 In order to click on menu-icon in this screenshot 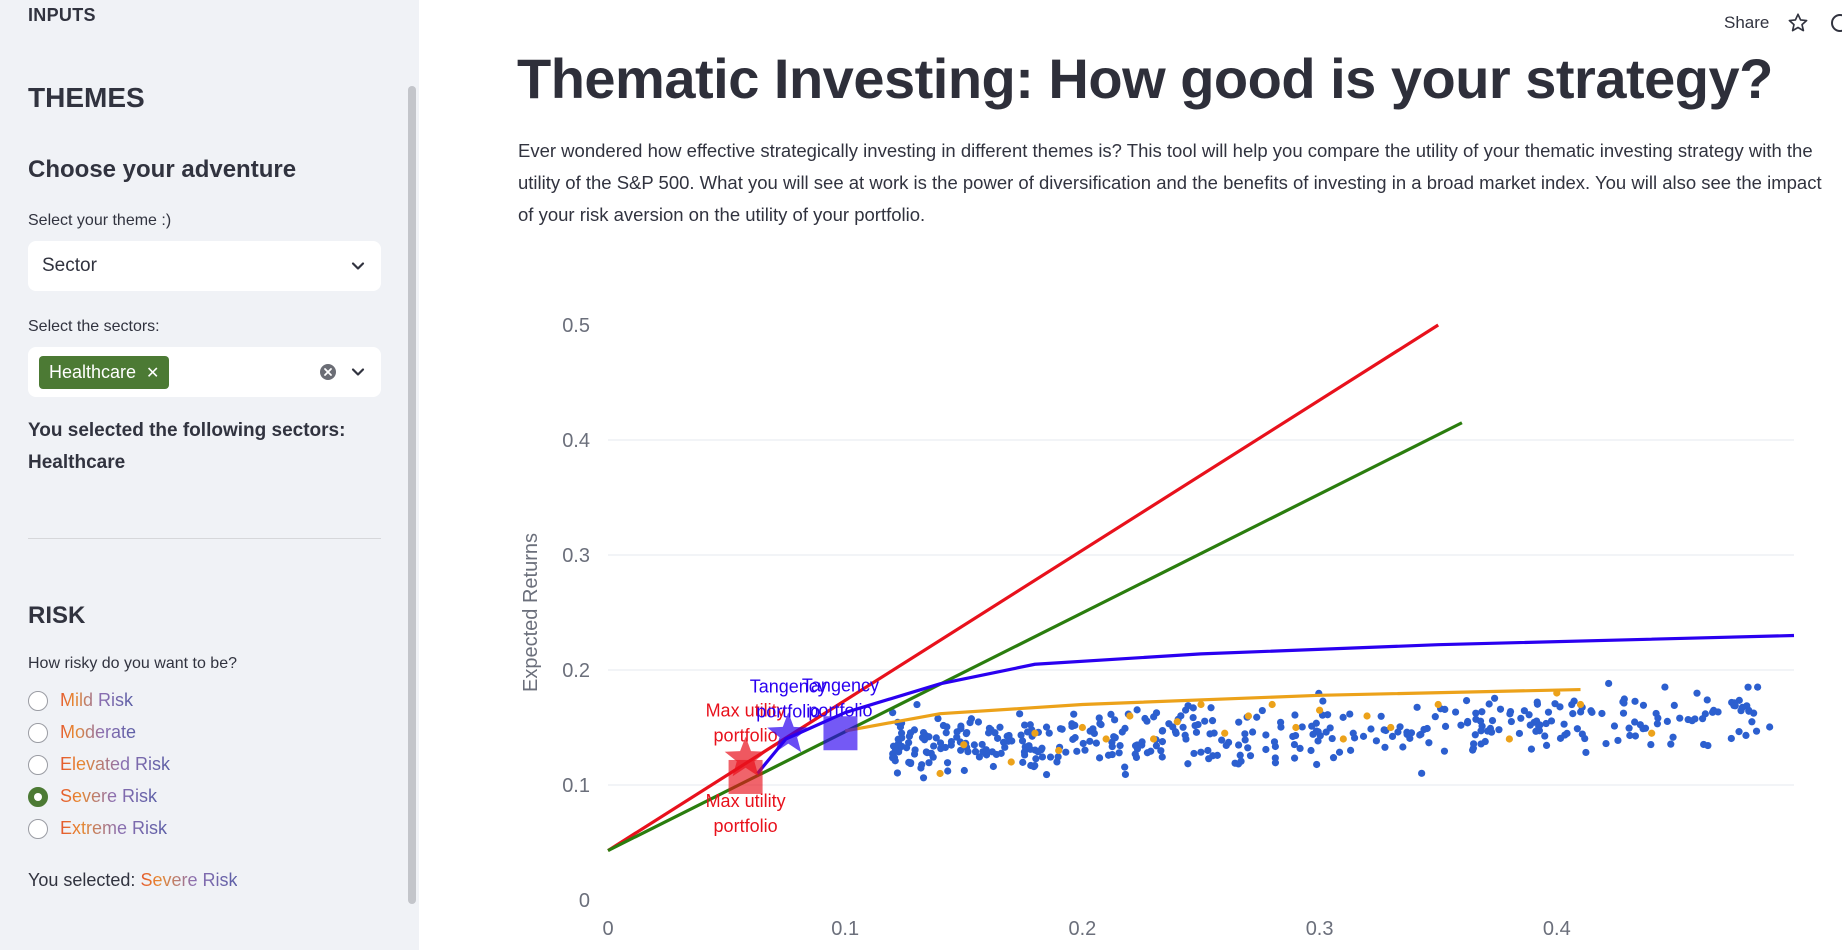, I will do `click(1835, 23)`.